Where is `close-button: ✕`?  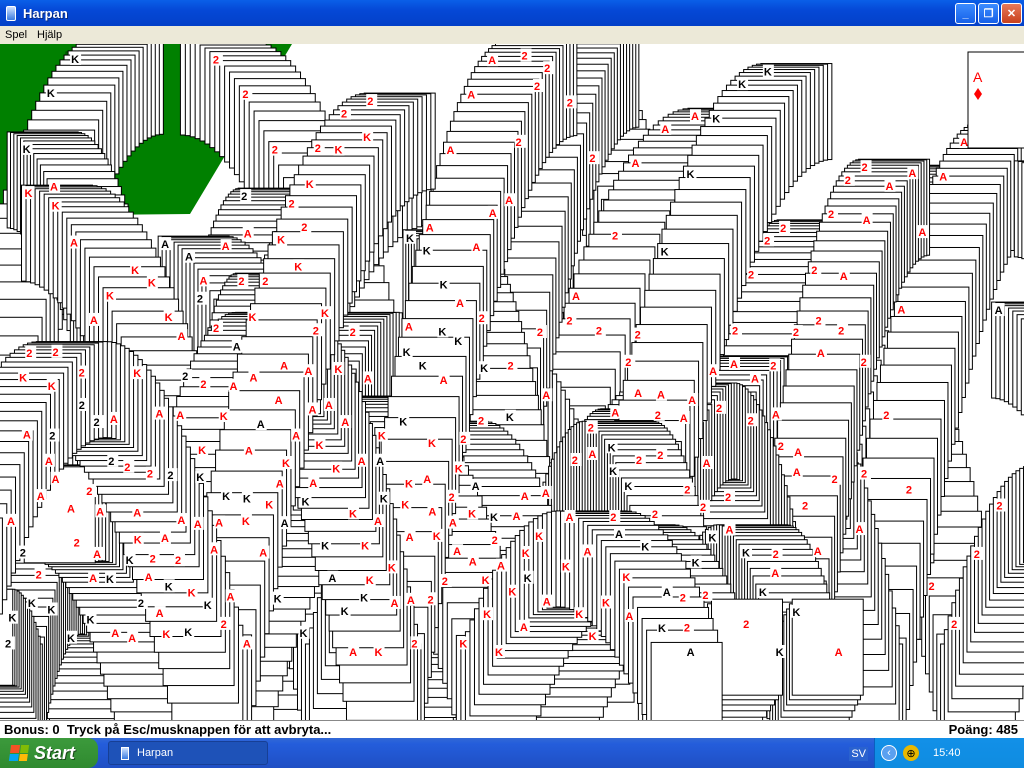 close-button: ✕ is located at coordinates (1011, 13).